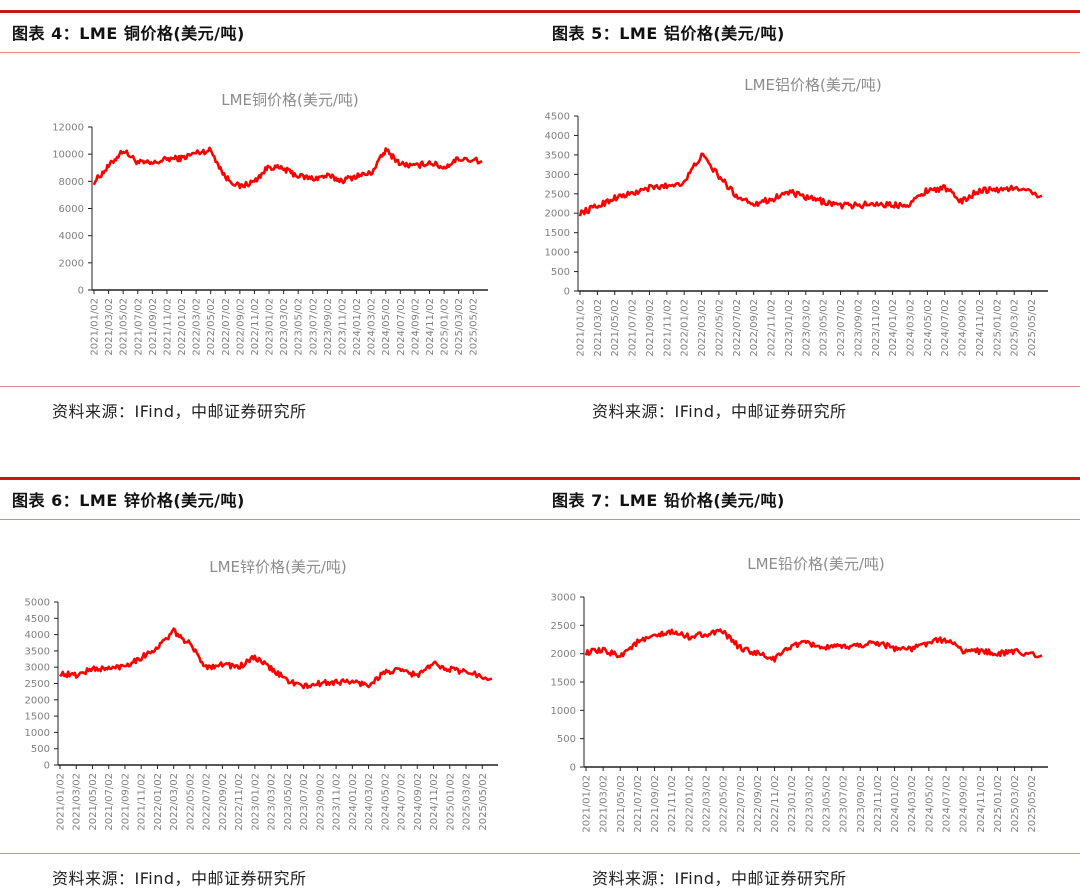 The image size is (1080, 894). What do you see at coordinates (861, 804) in the screenshot?
I see `x-tick-label: 2023/09/02` at bounding box center [861, 804].